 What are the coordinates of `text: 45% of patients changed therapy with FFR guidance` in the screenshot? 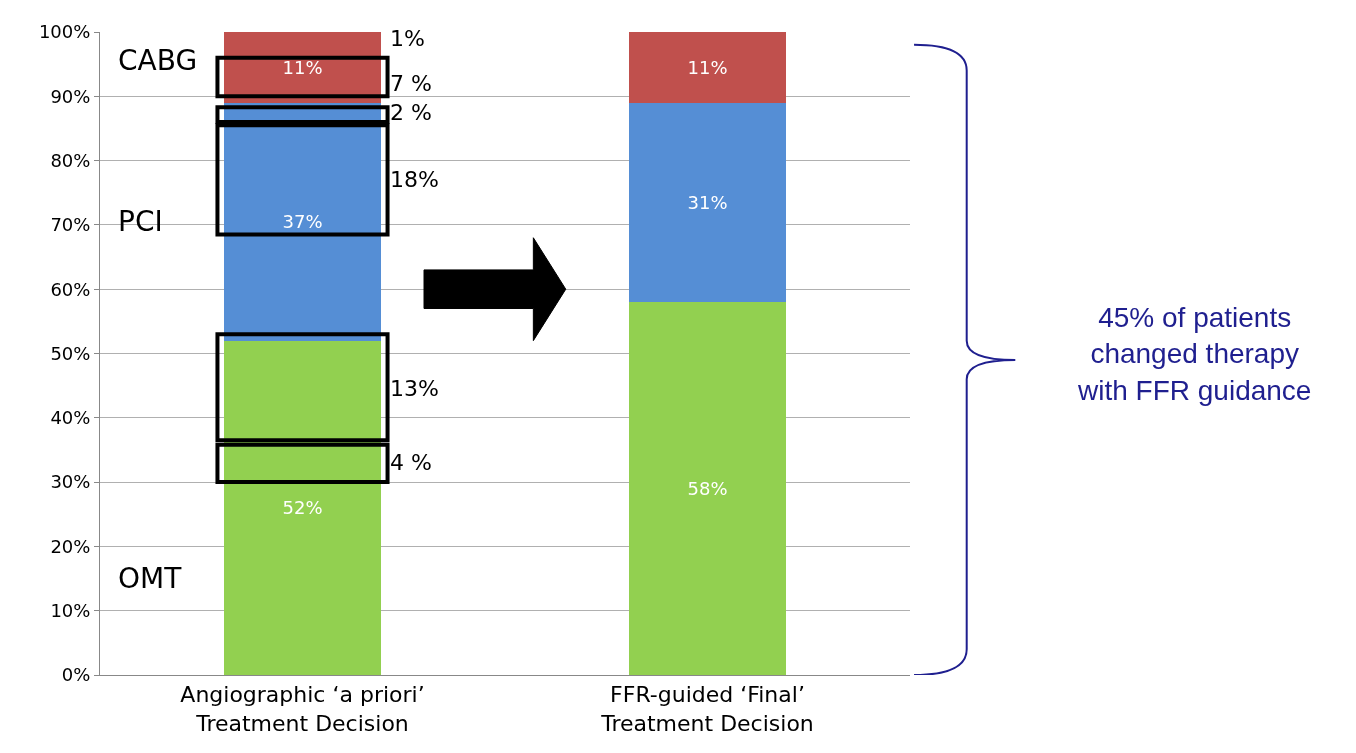 It's located at (1194, 354).